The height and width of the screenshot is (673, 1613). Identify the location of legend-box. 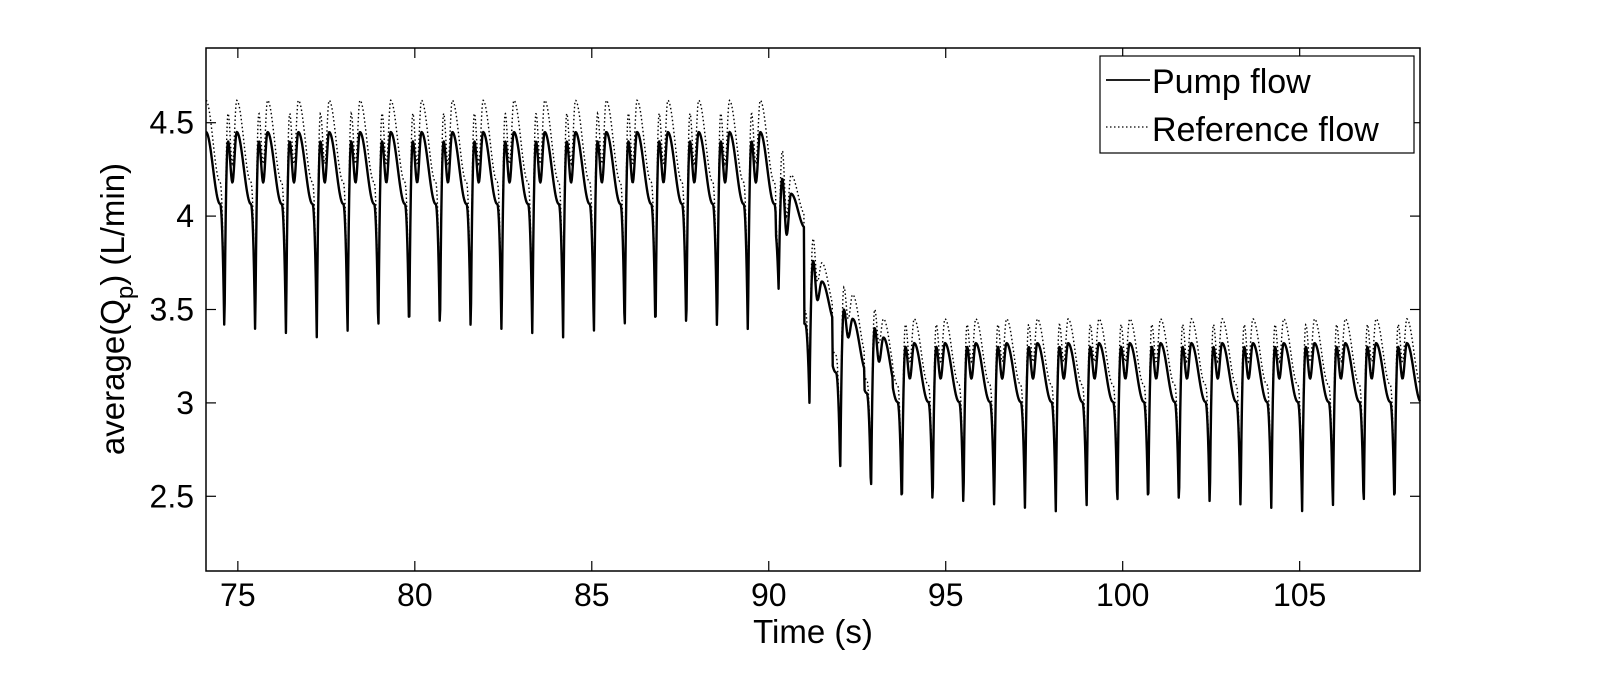
(1257, 104).